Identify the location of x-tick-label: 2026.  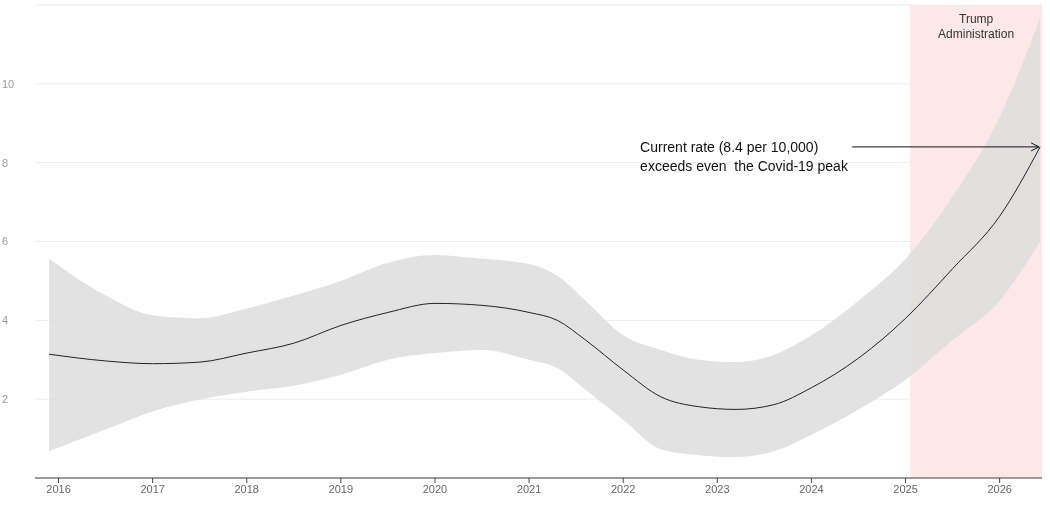
(999, 488).